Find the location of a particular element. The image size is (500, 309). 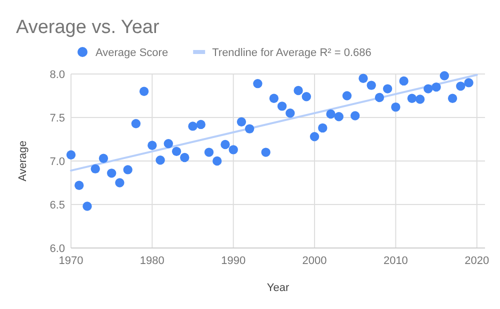

x-tick-label: 1970 is located at coordinates (71, 261).